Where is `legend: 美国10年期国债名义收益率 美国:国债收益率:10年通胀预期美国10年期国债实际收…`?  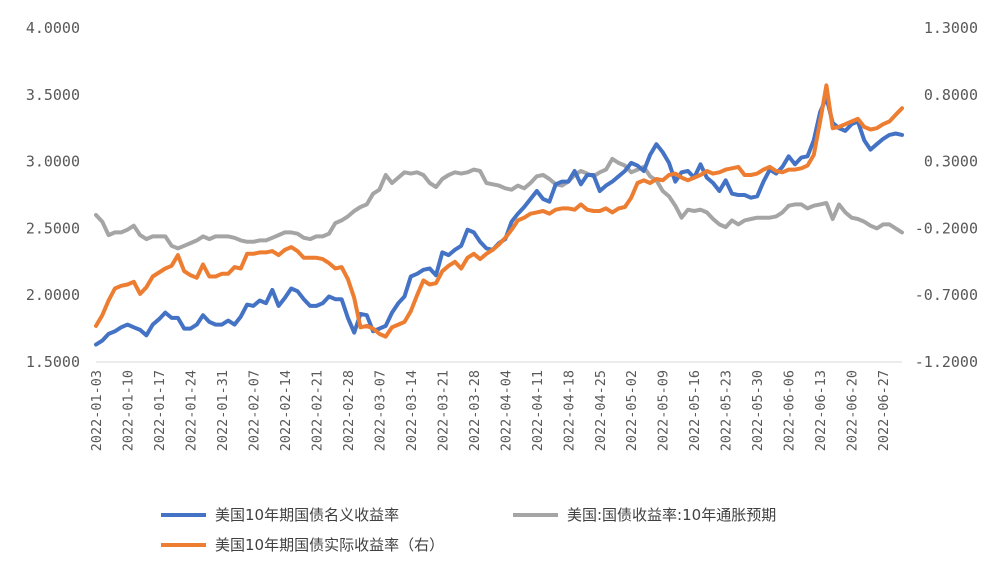 legend: 美国10年期国债名义收益率 美国:国债收益率:10年通胀预期美国10年期国债实际收… is located at coordinates (468, 530).